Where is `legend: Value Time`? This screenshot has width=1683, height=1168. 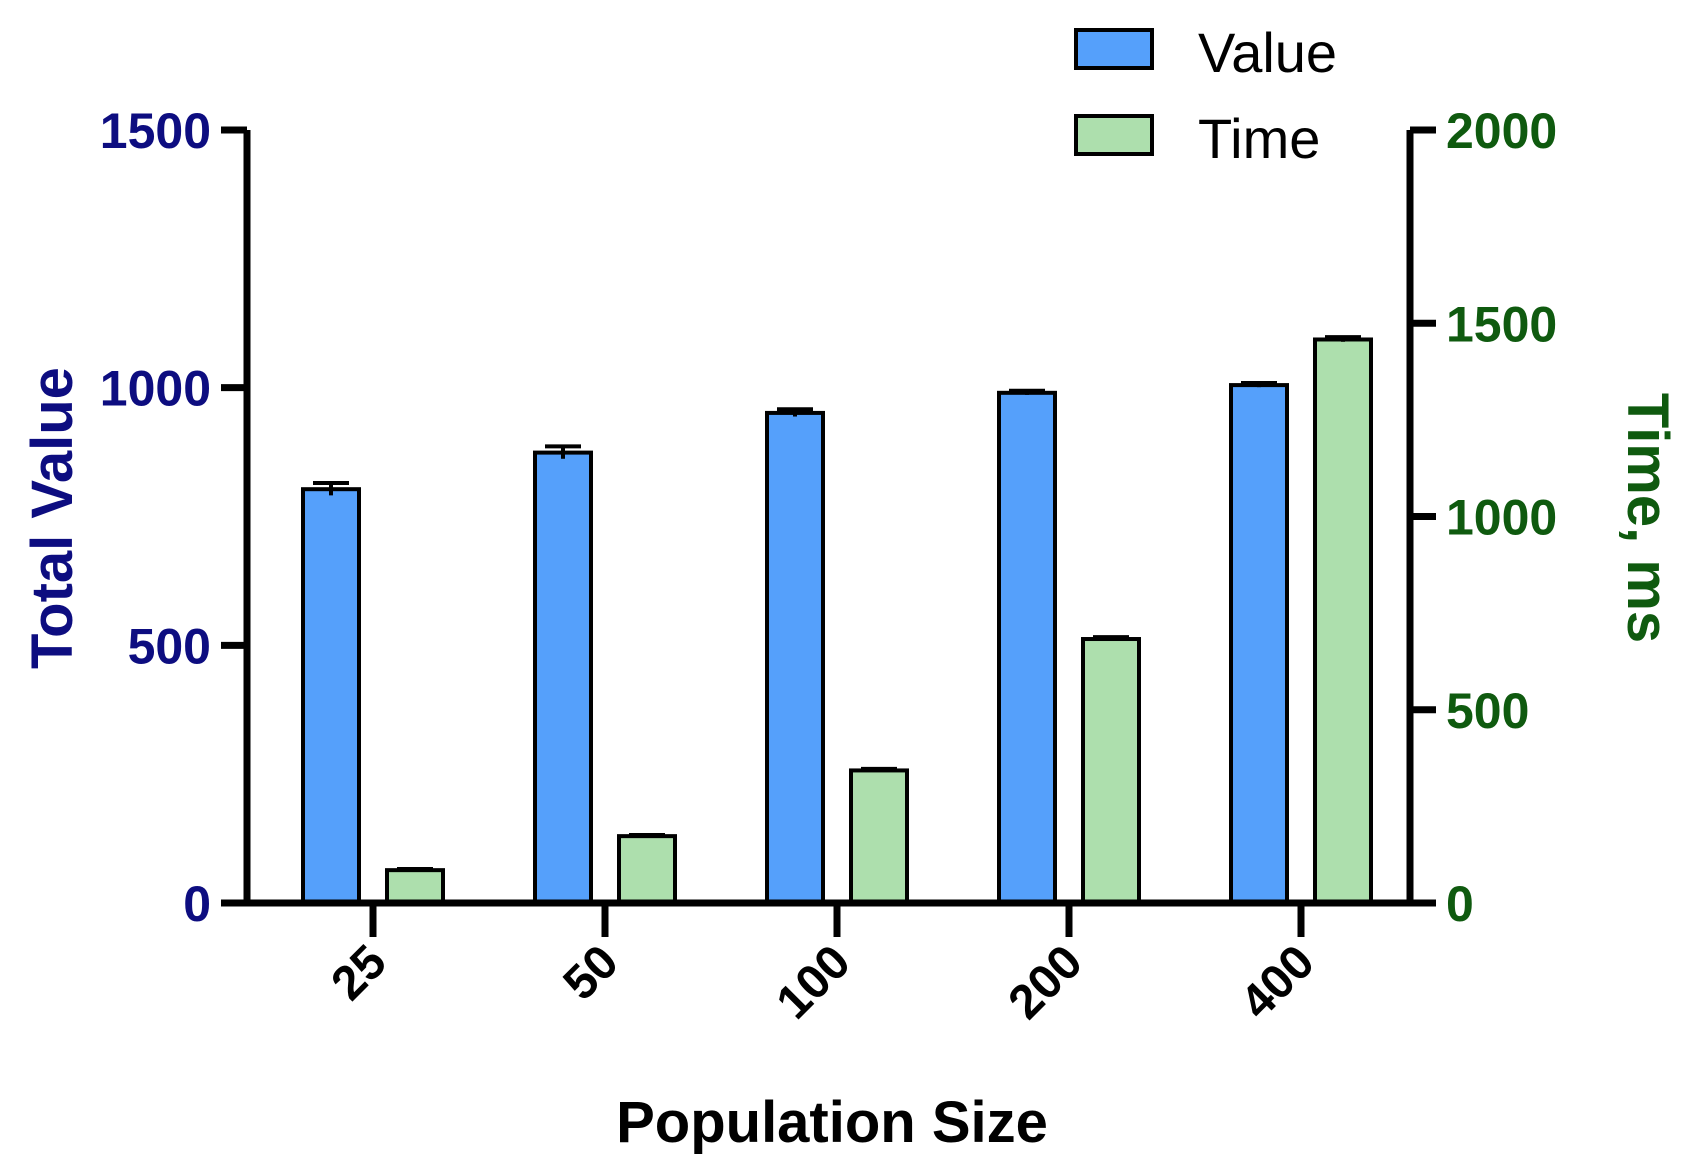
legend: Value Time is located at coordinates (1205, 95).